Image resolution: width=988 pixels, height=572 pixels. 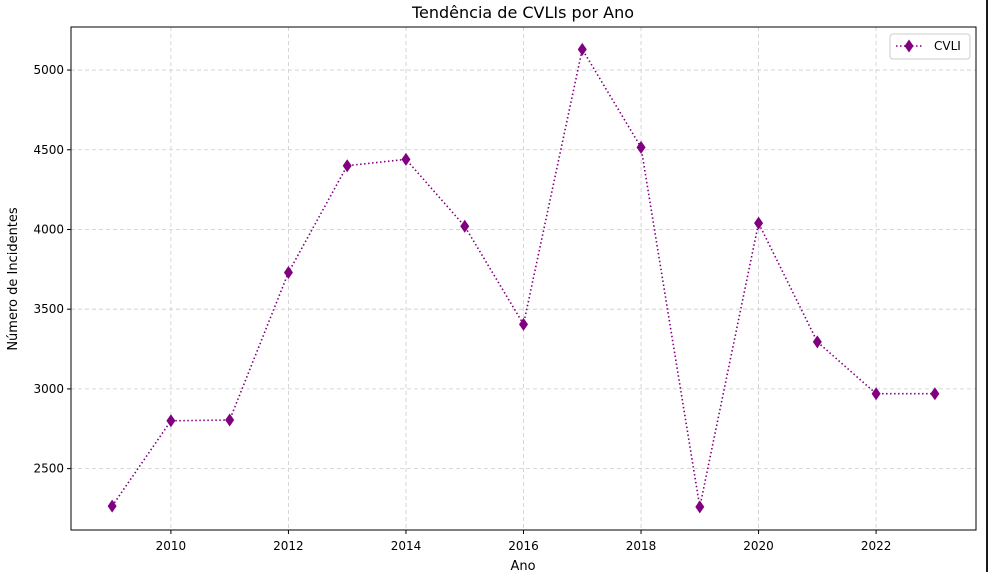 What do you see at coordinates (13, 279) in the screenshot?
I see `y-axis-label: Número de Incidentes` at bounding box center [13, 279].